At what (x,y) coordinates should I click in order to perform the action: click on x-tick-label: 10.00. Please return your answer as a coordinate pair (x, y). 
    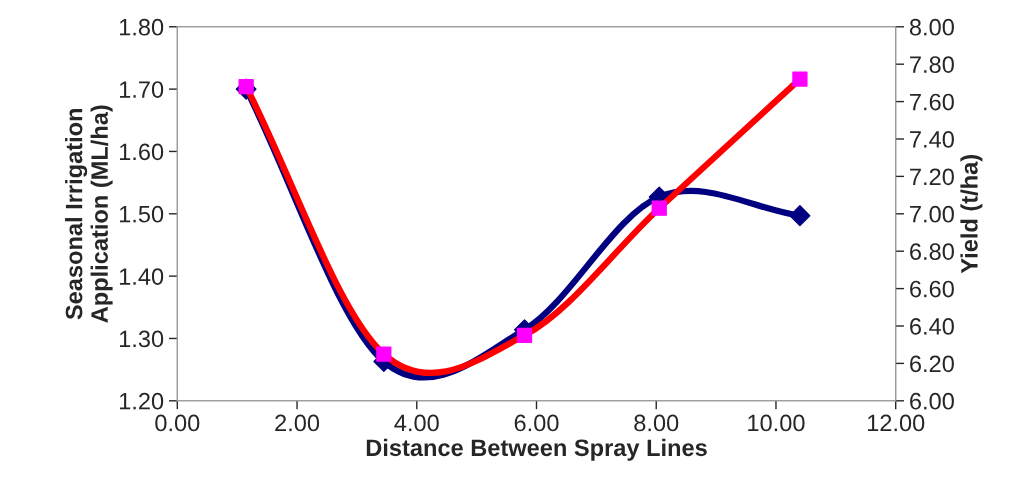
    Looking at the image, I should click on (776, 423).